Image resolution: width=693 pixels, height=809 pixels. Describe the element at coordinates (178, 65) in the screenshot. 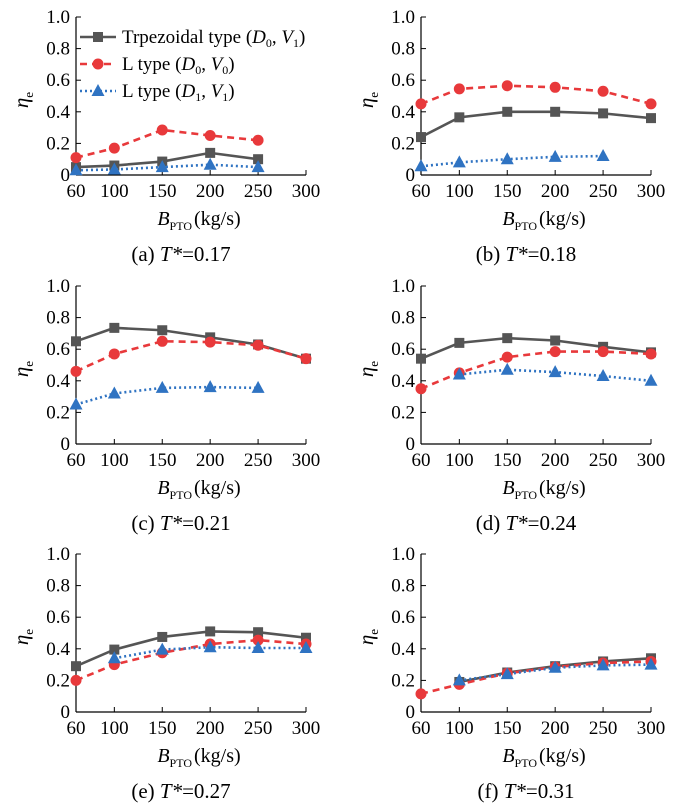

I see `legend-entry-1: L type (D0, V0)` at that location.